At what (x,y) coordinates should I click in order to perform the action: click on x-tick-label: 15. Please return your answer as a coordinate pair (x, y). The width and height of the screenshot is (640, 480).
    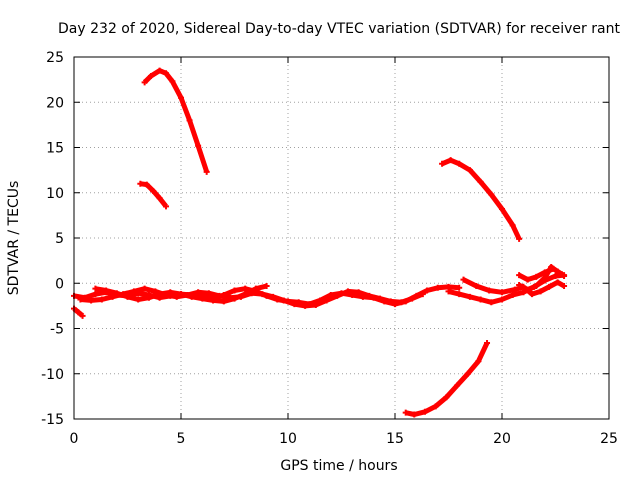
    Looking at the image, I should click on (395, 439).